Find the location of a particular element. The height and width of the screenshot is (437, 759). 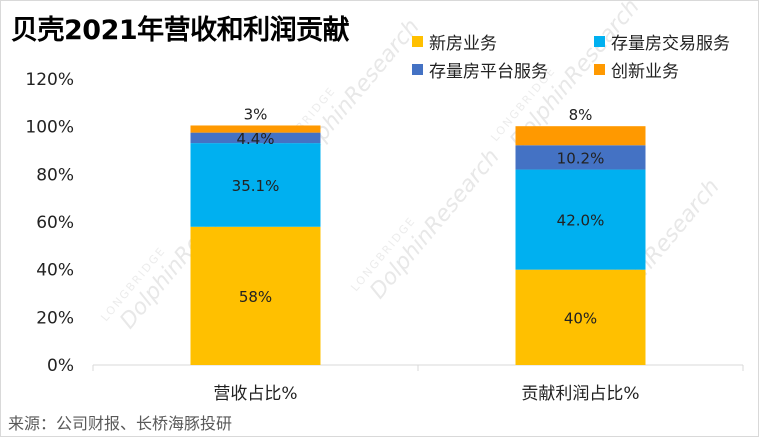

legend-swatch-innovation is located at coordinates (599, 69).